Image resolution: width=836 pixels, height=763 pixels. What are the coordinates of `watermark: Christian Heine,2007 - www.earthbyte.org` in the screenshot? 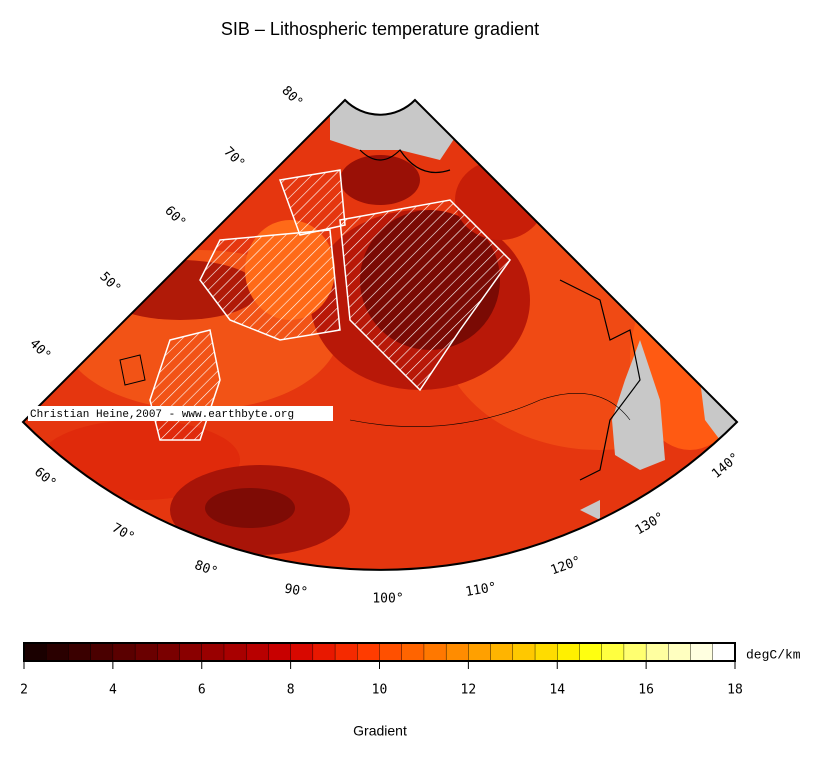 It's located at (162, 415).